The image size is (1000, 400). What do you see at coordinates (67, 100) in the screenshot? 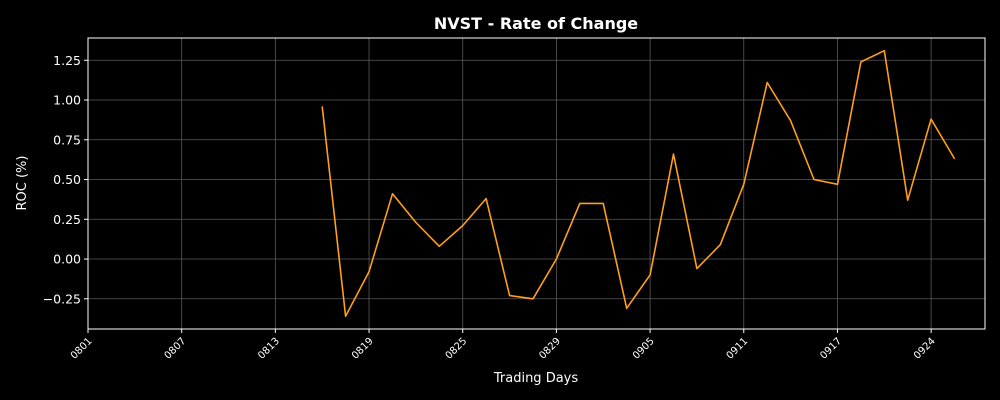
I see `y-tick-label: 1.00` at bounding box center [67, 100].